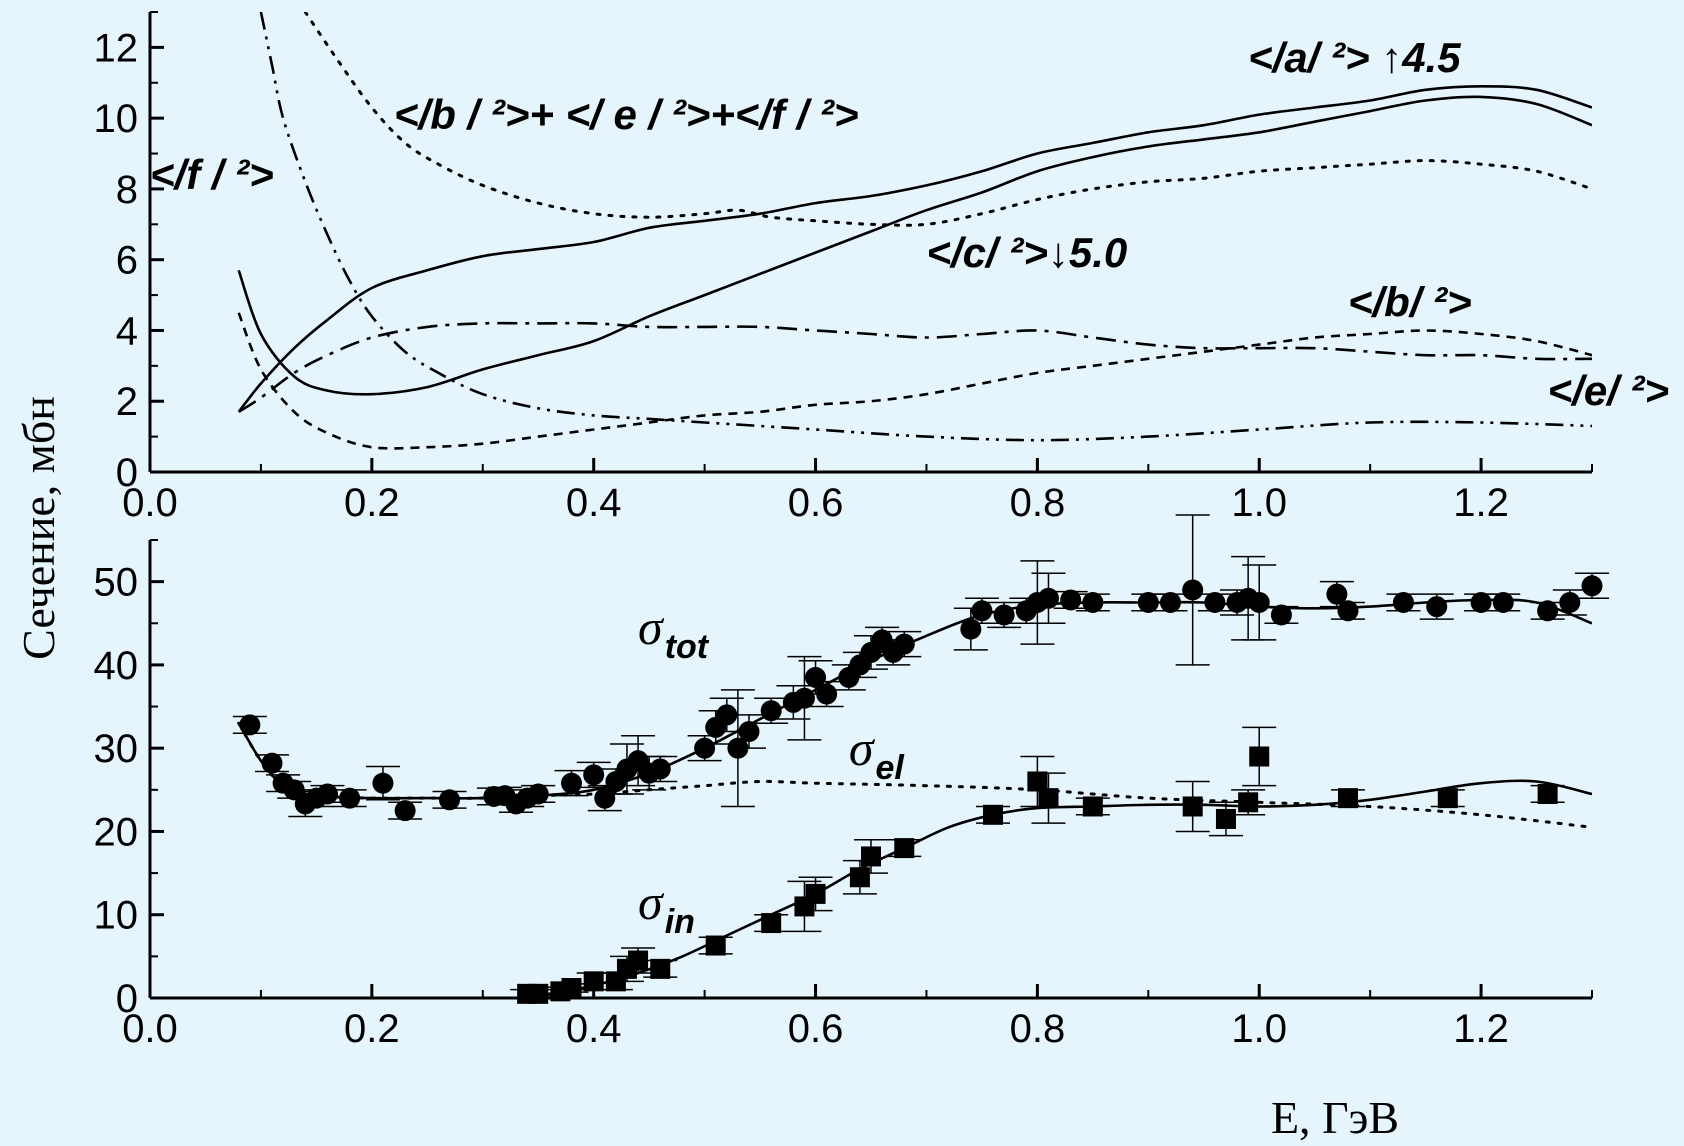 The height and width of the screenshot is (1146, 1684). I want to click on y-tick-label: 2, so click(127, 402).